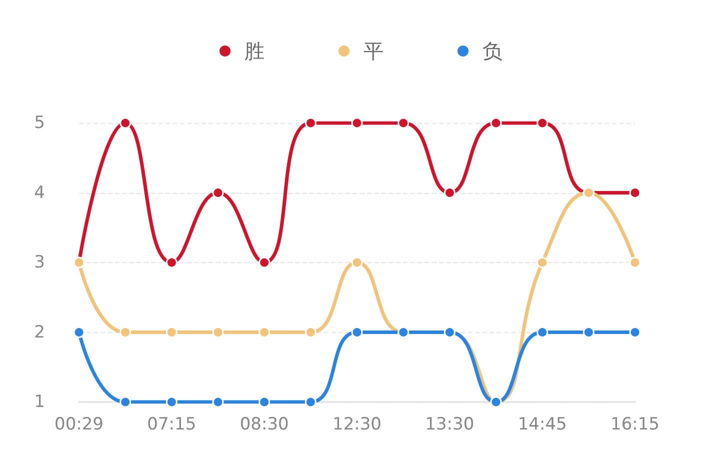 The width and height of the screenshot is (720, 475). Describe the element at coordinates (542, 424) in the screenshot. I see `x-tick-label: 14:45` at that location.